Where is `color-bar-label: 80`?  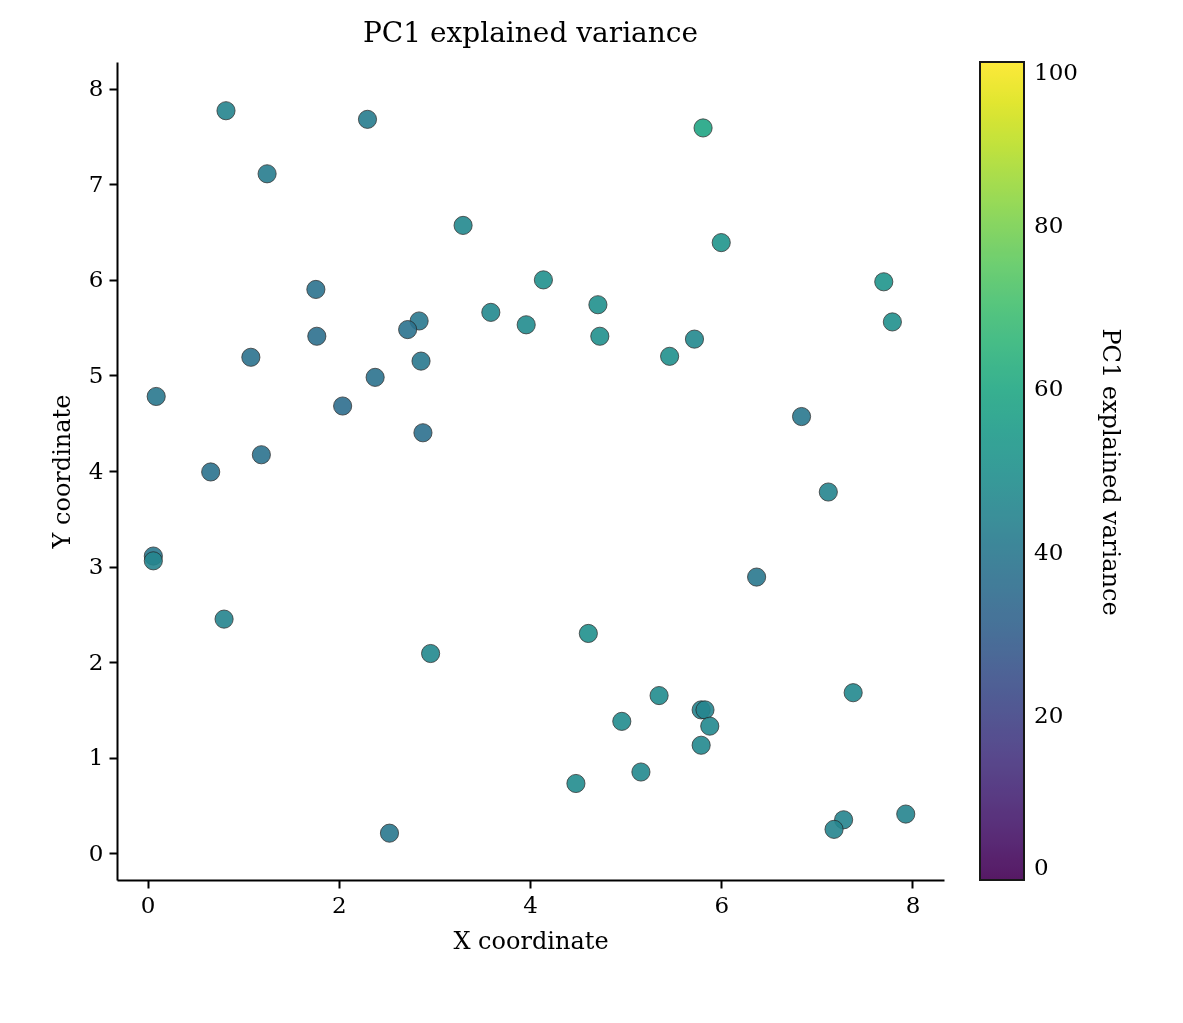 color-bar-label: 80 is located at coordinates (1049, 224).